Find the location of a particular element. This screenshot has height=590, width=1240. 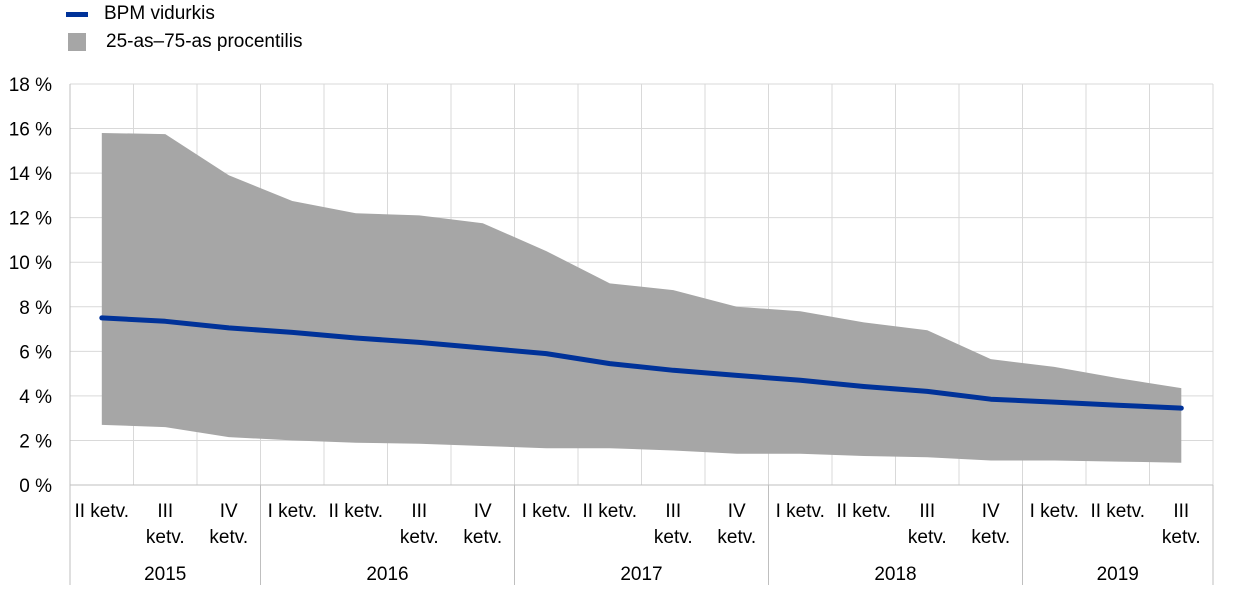

legend: BPM vidurkis 25-as–75-as procentilis is located at coordinates (184, 28).